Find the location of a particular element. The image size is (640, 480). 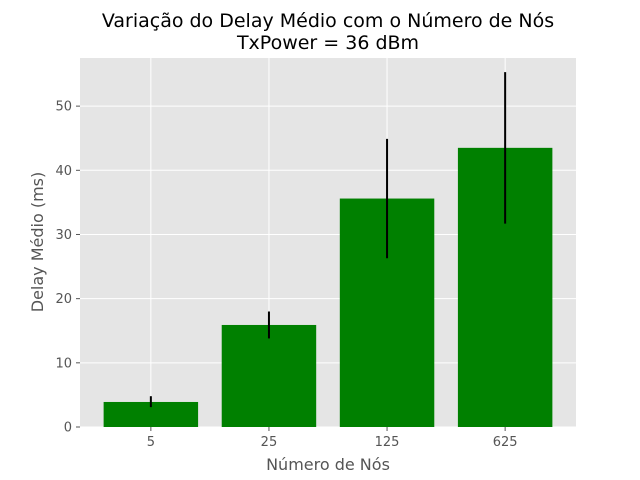

x-axis-ticks: 5 25 125 625 is located at coordinates (332, 438).